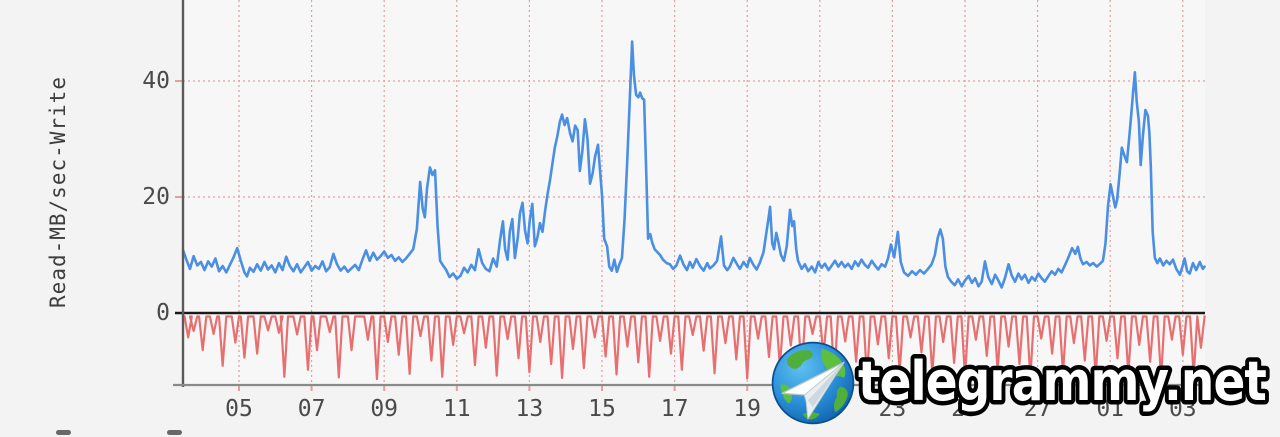 The height and width of the screenshot is (437, 1280). What do you see at coordinates (747, 409) in the screenshot?
I see `x-tick-label: 19` at bounding box center [747, 409].